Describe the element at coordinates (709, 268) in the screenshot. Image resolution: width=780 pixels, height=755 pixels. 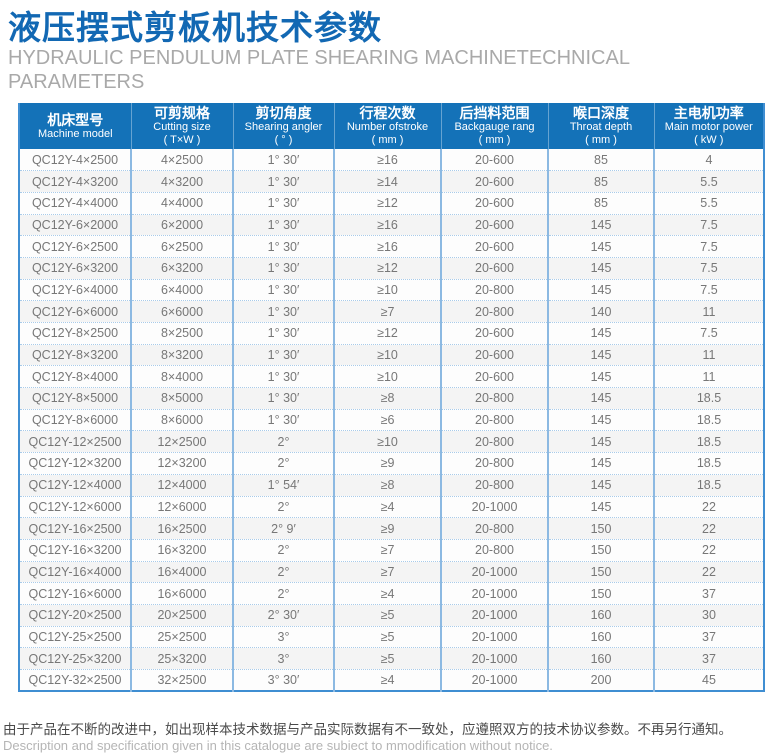
I see `cell-value: 7.5` at that location.